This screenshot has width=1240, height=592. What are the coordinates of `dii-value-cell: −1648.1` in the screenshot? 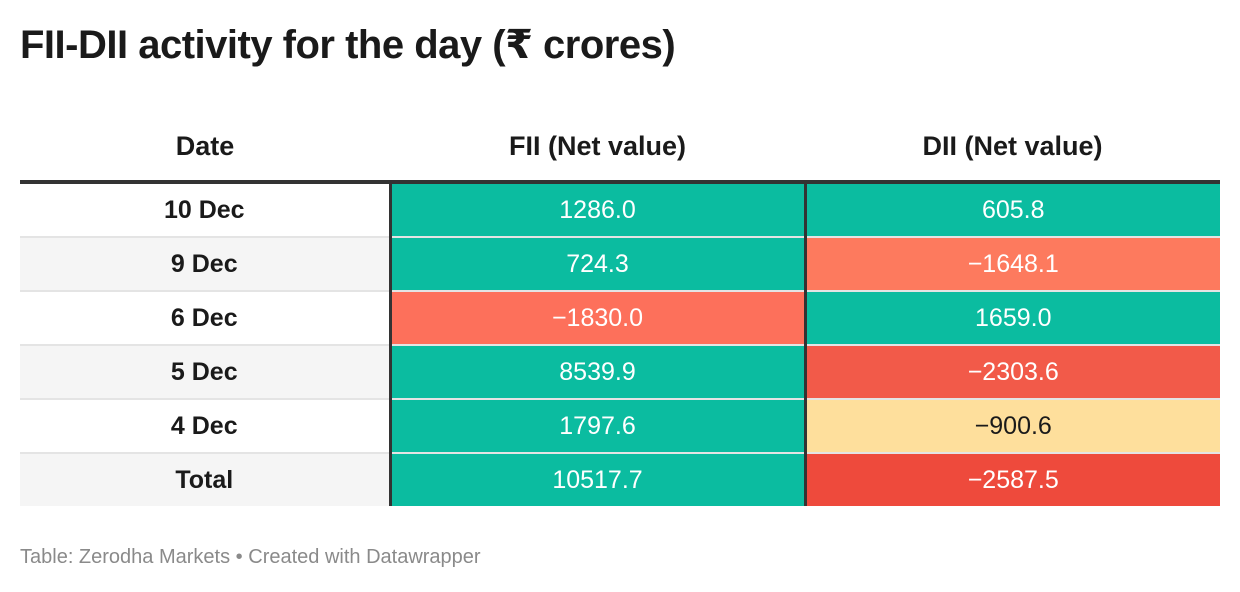 It's located at (1012, 264).